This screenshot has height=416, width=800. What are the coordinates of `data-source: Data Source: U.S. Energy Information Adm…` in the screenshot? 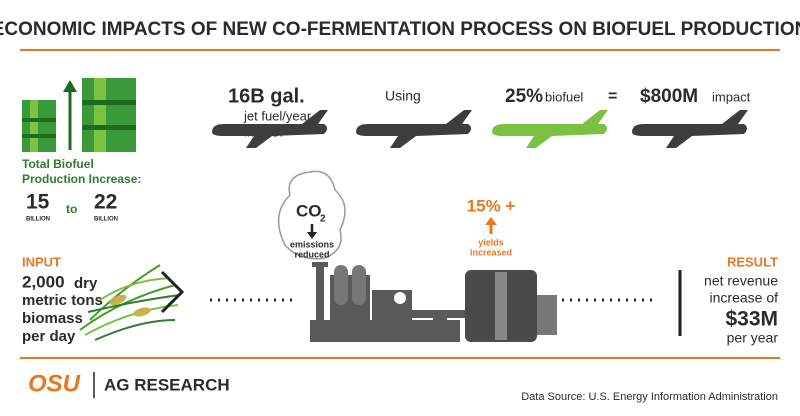 It's located at (649, 397).